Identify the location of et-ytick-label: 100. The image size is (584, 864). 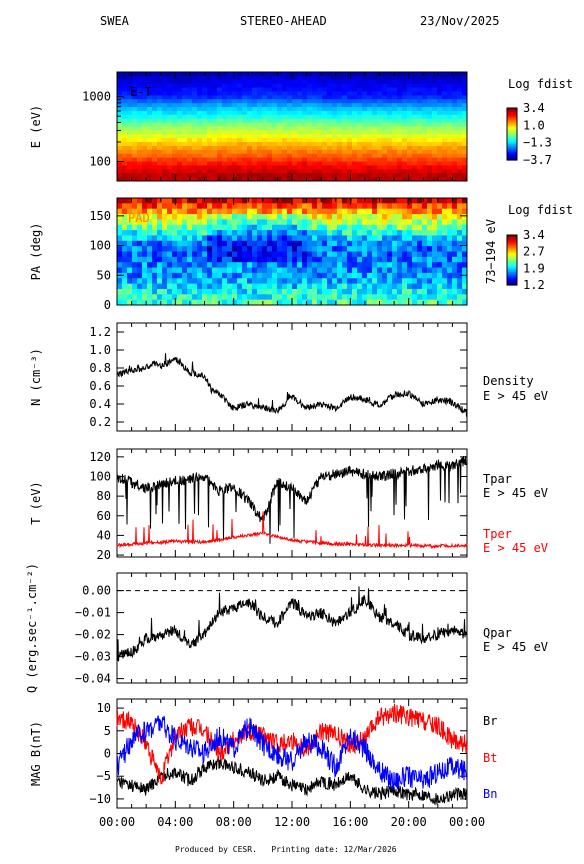
(100, 161).